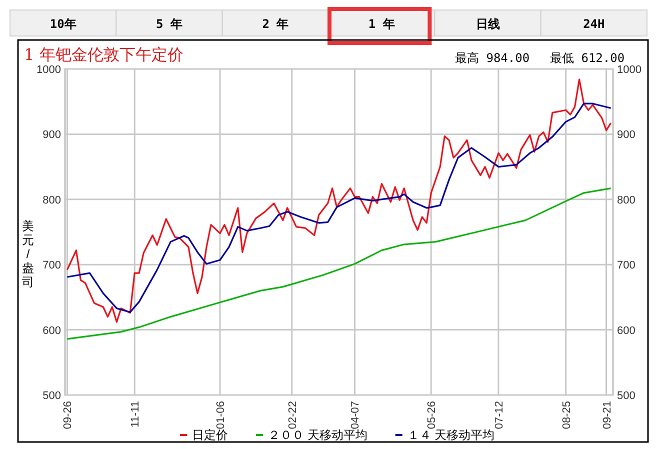 This screenshot has width=657, height=449. What do you see at coordinates (51, 330) in the screenshot?
I see `y-tick-label: 600` at bounding box center [51, 330].